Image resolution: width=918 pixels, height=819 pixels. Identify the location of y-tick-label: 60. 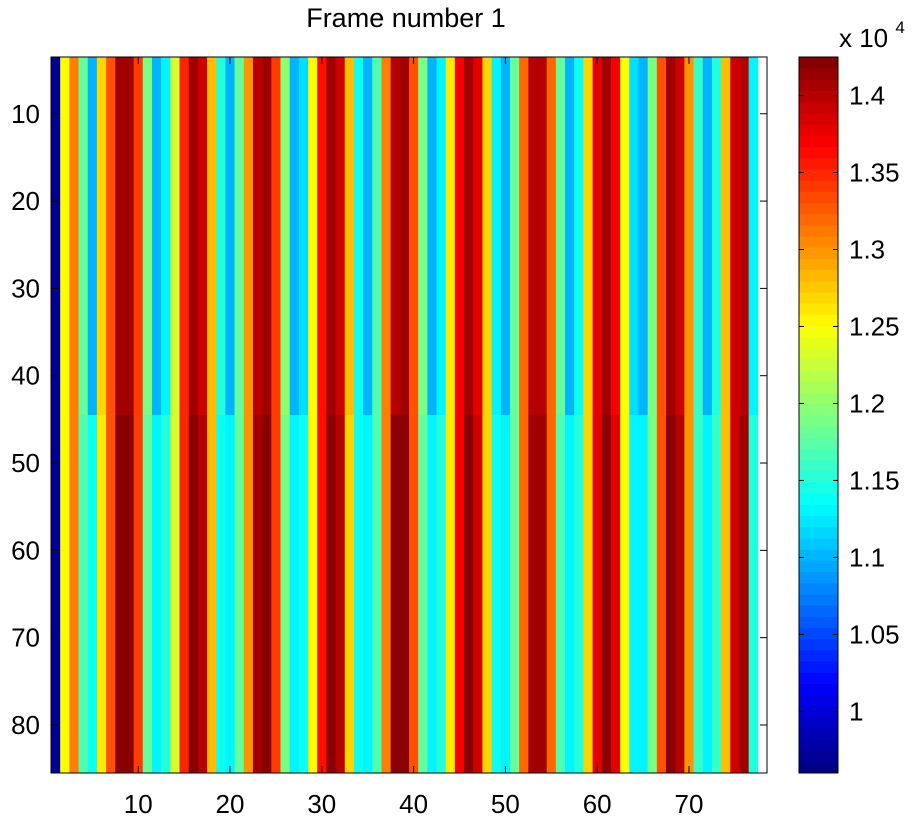
(25, 550).